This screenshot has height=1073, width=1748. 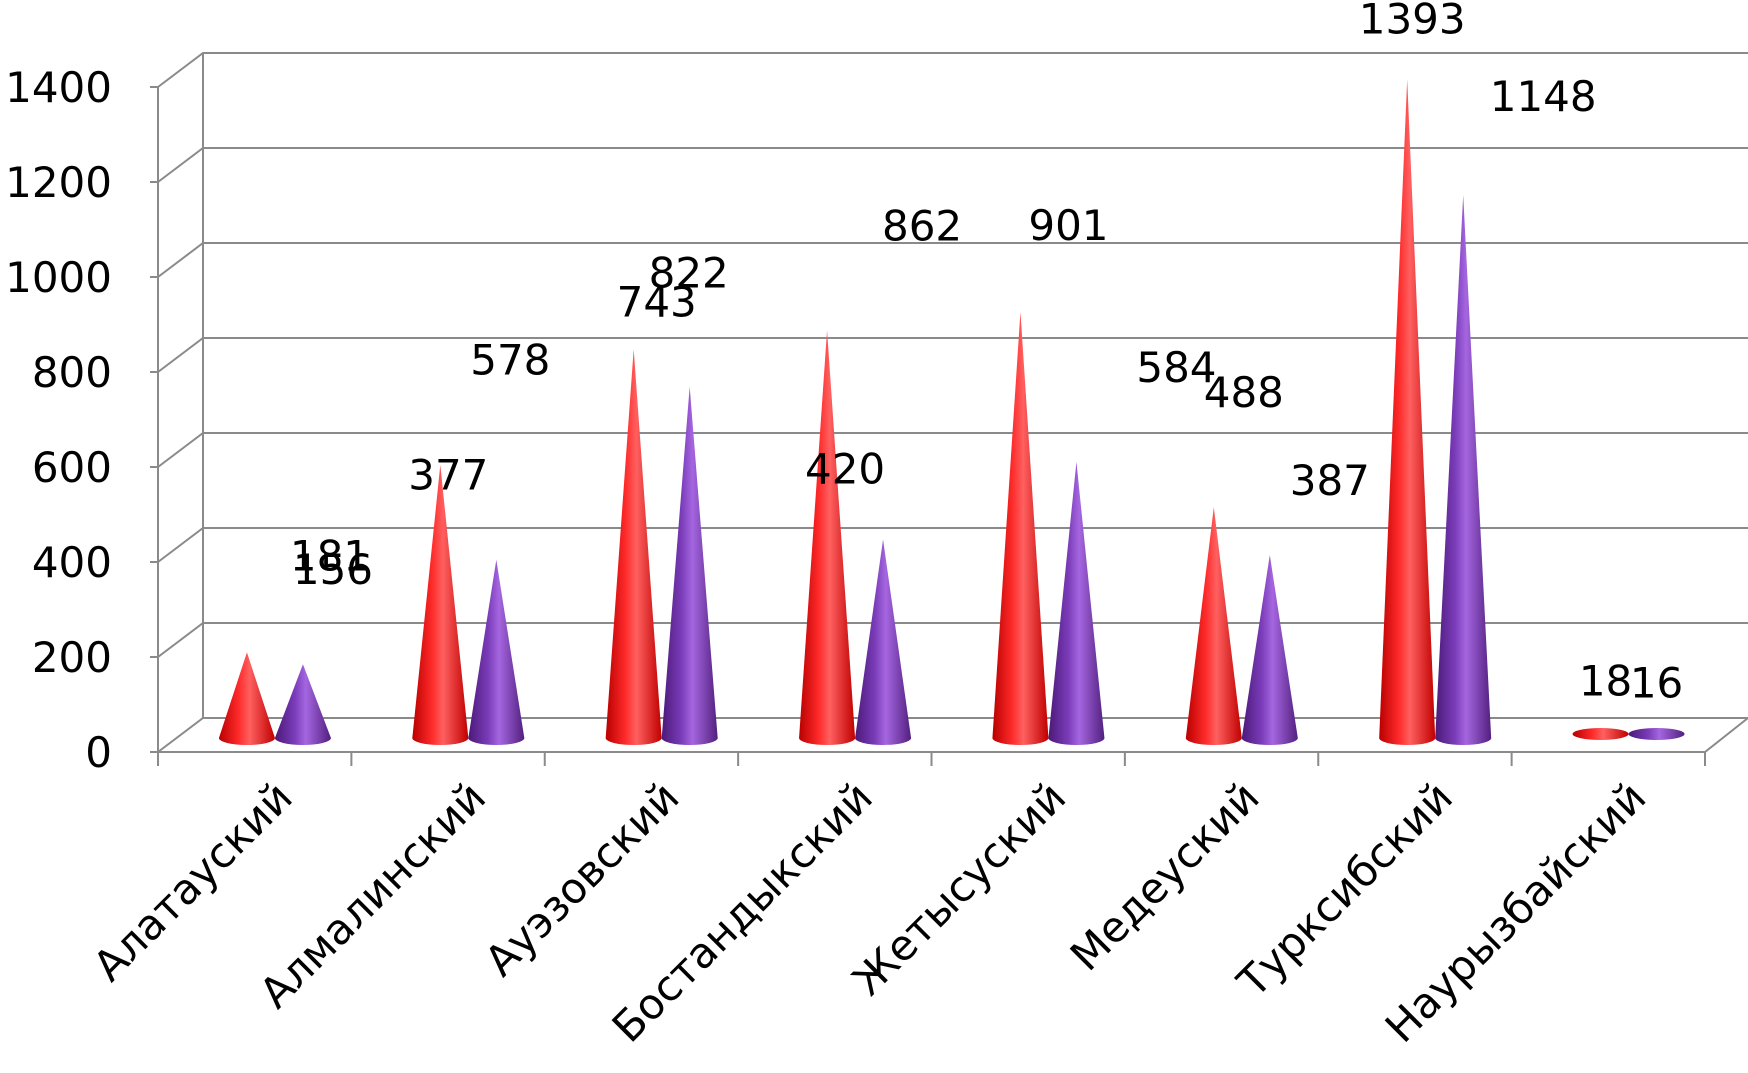 I want to click on y-tick-label: 800, so click(x=72, y=372).